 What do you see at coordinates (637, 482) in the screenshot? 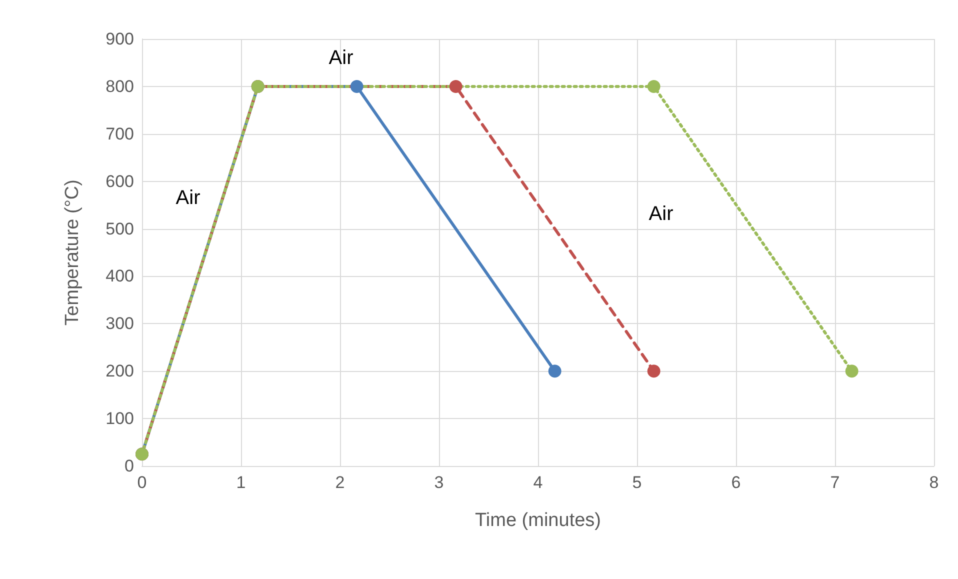
I see `x-tick-label: 5` at bounding box center [637, 482].